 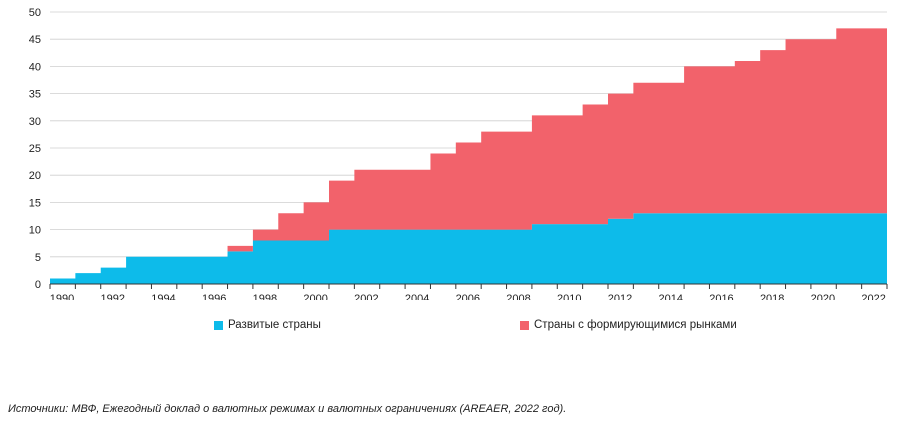 I want to click on y-tick-label: 50, so click(x=35, y=13).